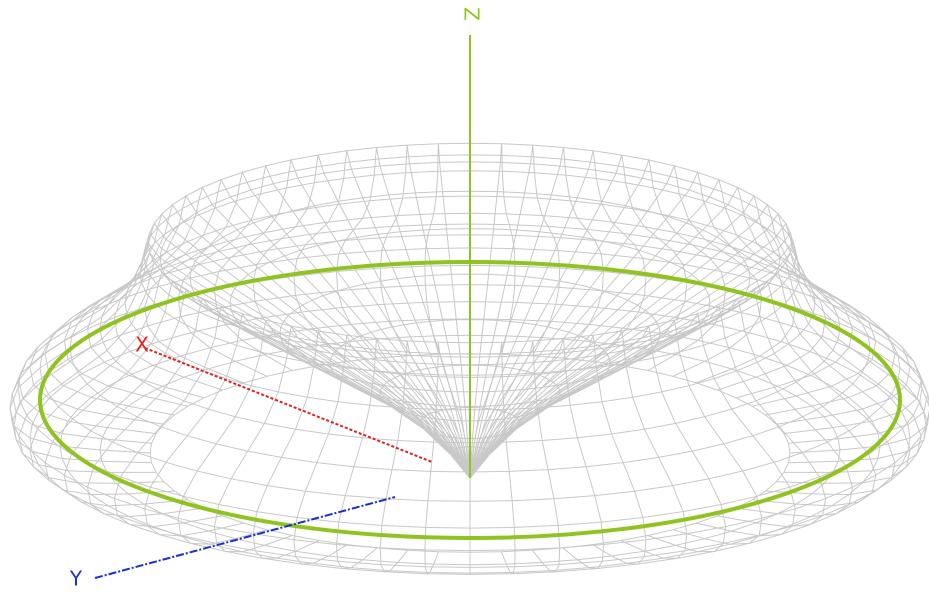 Image resolution: width=929 pixels, height=601 pixels. Describe the element at coordinates (142, 345) in the screenshot. I see `x-axis-label: X` at that location.